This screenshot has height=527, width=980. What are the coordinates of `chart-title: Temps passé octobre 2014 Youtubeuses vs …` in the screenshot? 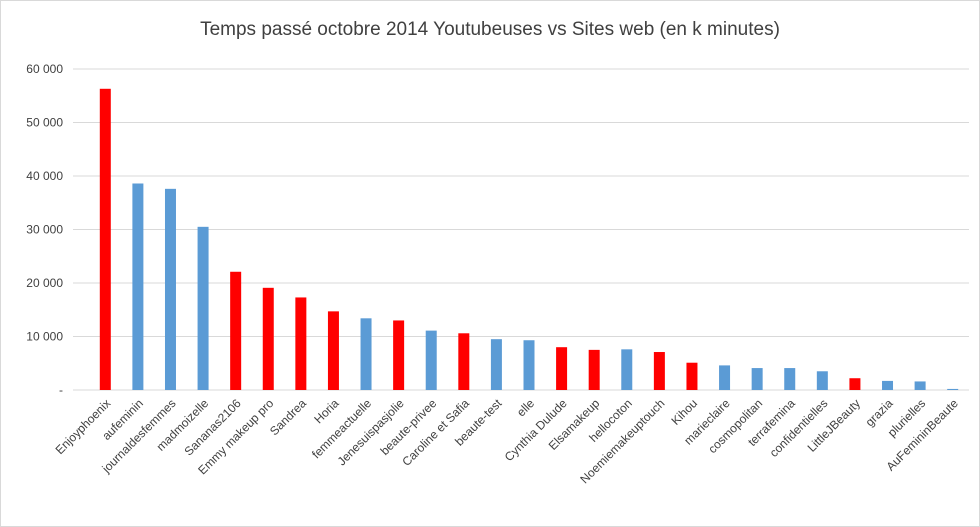 It's located at (490, 29).